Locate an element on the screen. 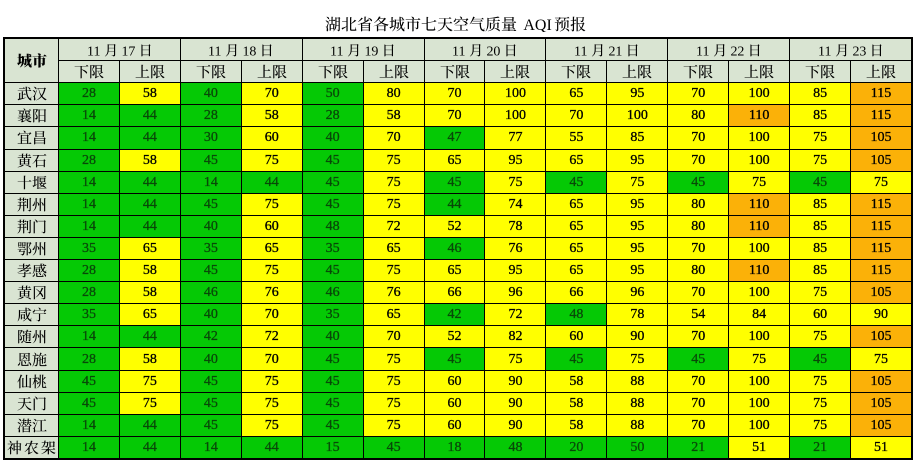 The width and height of the screenshot is (915, 463). svg-text: AQI is located at coordinates (537, 24).